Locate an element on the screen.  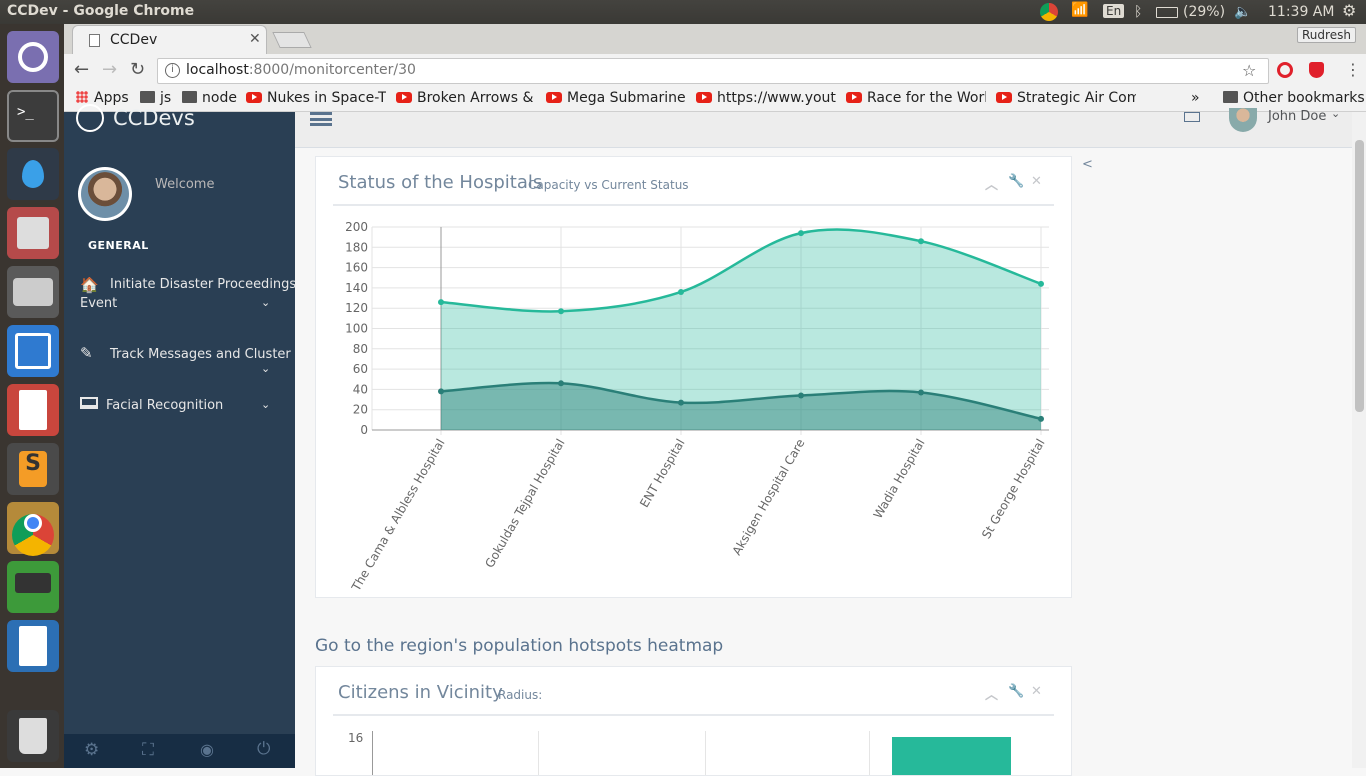
forward-icon: → is located at coordinates (110, 69).